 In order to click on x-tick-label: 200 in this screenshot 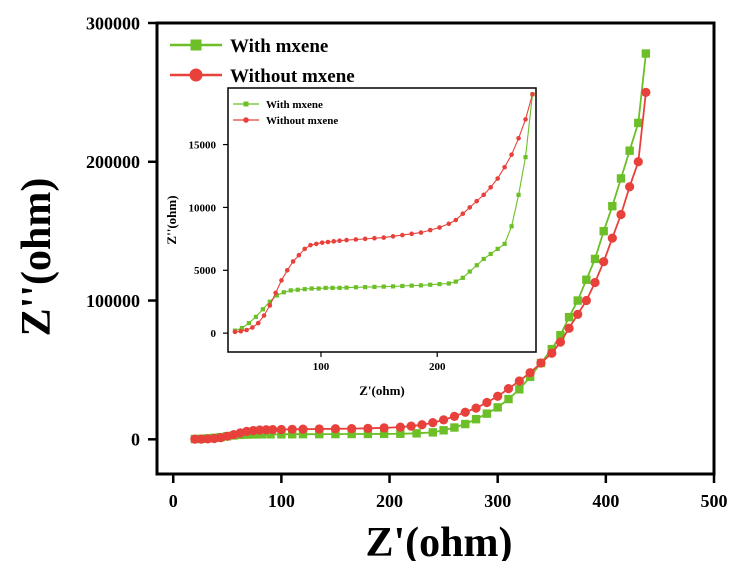, I will do `click(437, 367)`.